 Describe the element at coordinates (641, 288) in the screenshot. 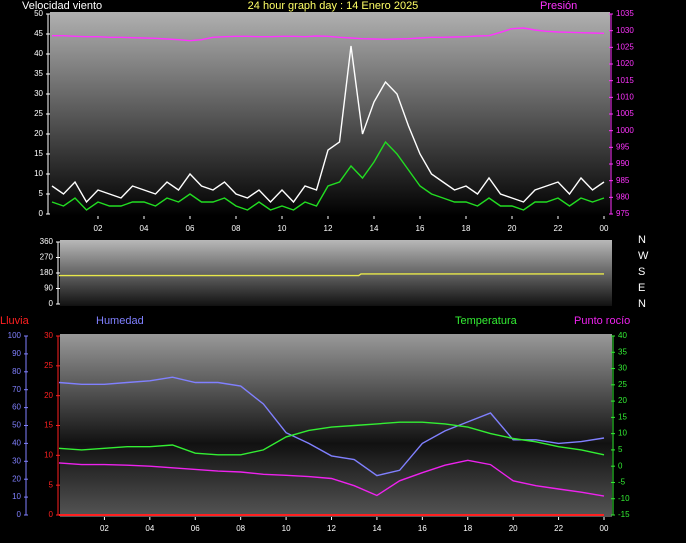

I see `compass-label: E` at that location.